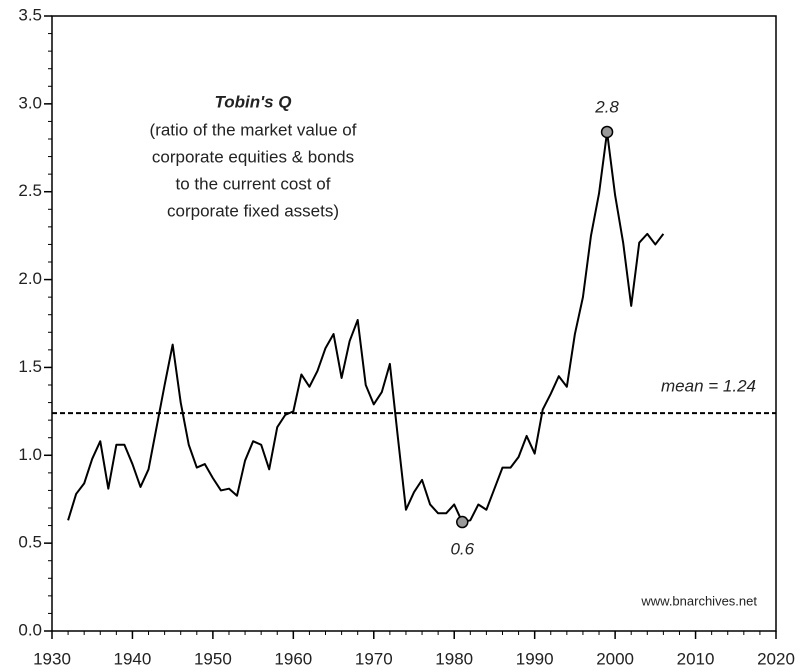 The image size is (800, 672). I want to click on subtitle: to the current cost of, so click(253, 183).